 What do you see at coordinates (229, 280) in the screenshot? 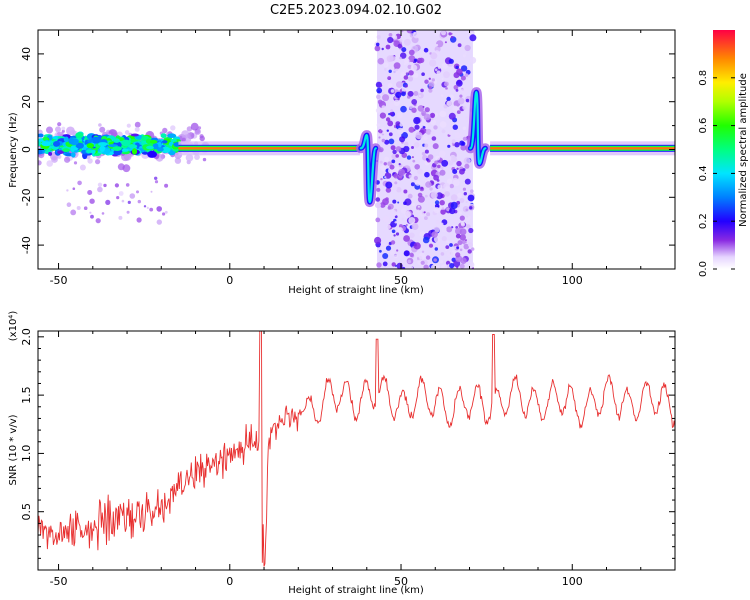
I see `x-tick-label: 0` at bounding box center [229, 280].